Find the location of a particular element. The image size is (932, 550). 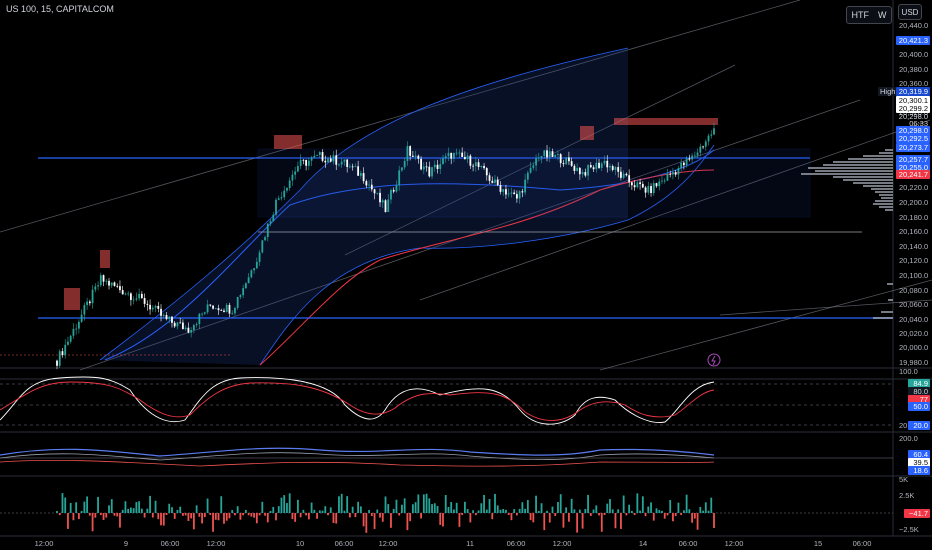

osc2-line is located at coordinates (357, 452).